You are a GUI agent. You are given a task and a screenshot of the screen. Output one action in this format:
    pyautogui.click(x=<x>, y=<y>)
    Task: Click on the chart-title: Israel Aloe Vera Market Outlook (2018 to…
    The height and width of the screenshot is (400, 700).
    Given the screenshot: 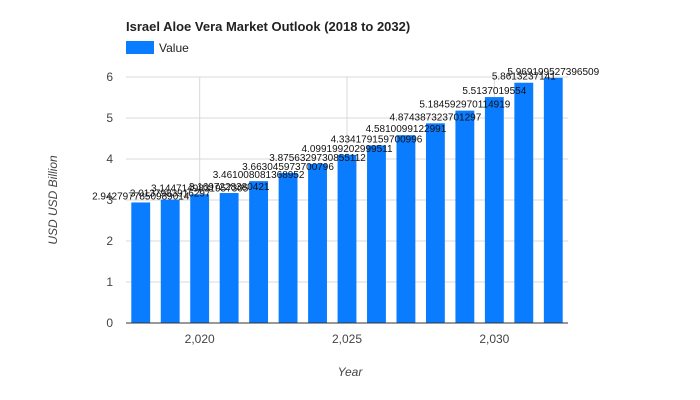 What is the action you would take?
    pyautogui.click(x=268, y=26)
    